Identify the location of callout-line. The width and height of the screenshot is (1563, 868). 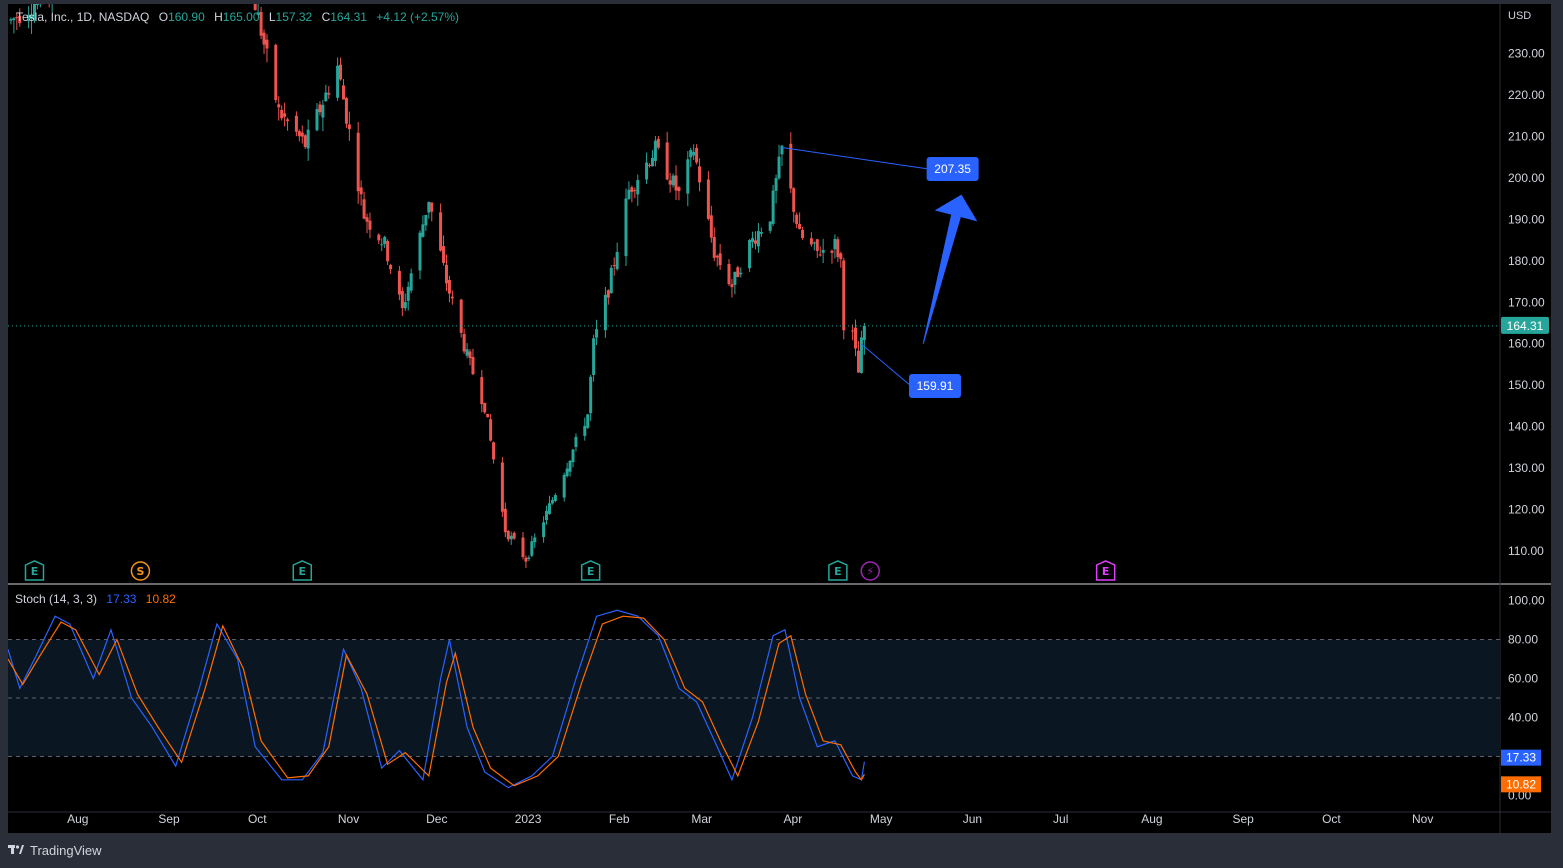
(855, 158).